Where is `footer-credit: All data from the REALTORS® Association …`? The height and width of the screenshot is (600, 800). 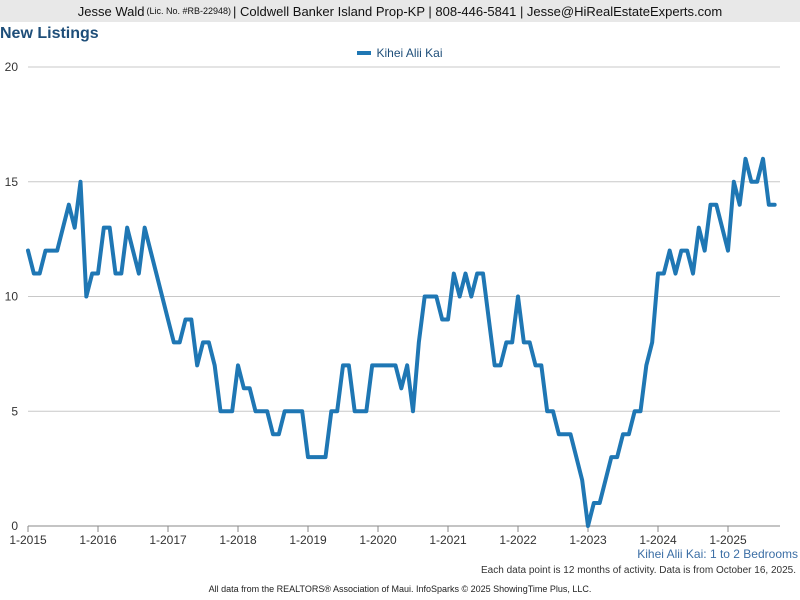
footer-credit: All data from the REALTORS® Association … is located at coordinates (400, 589).